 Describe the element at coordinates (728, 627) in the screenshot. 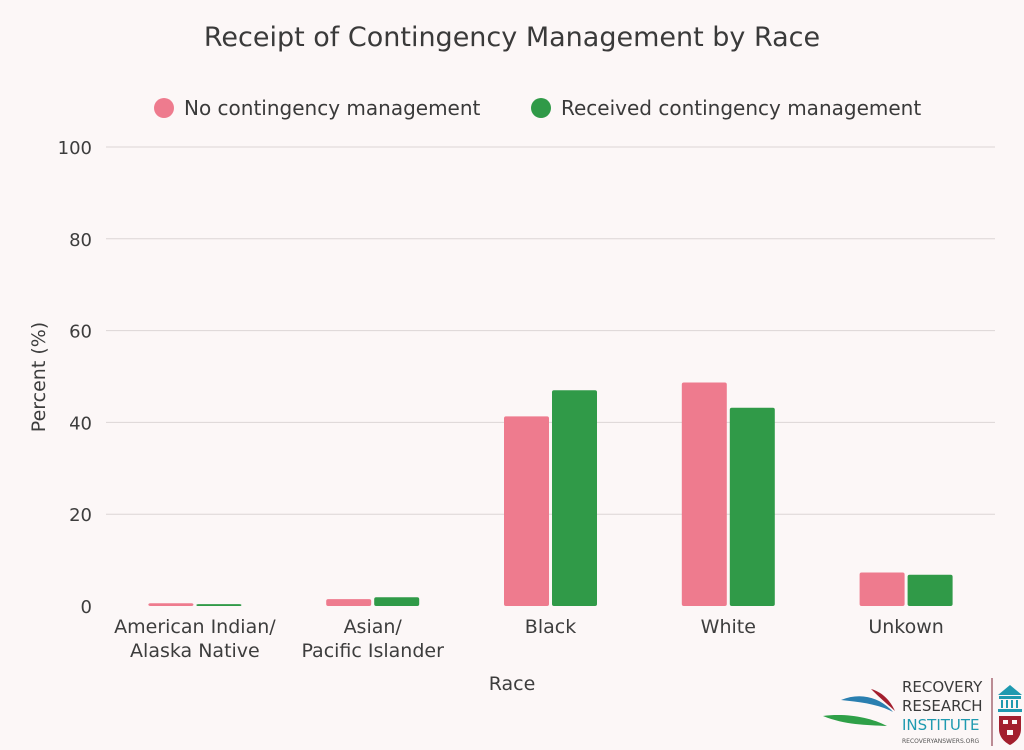

I see `x-category-label: White` at that location.